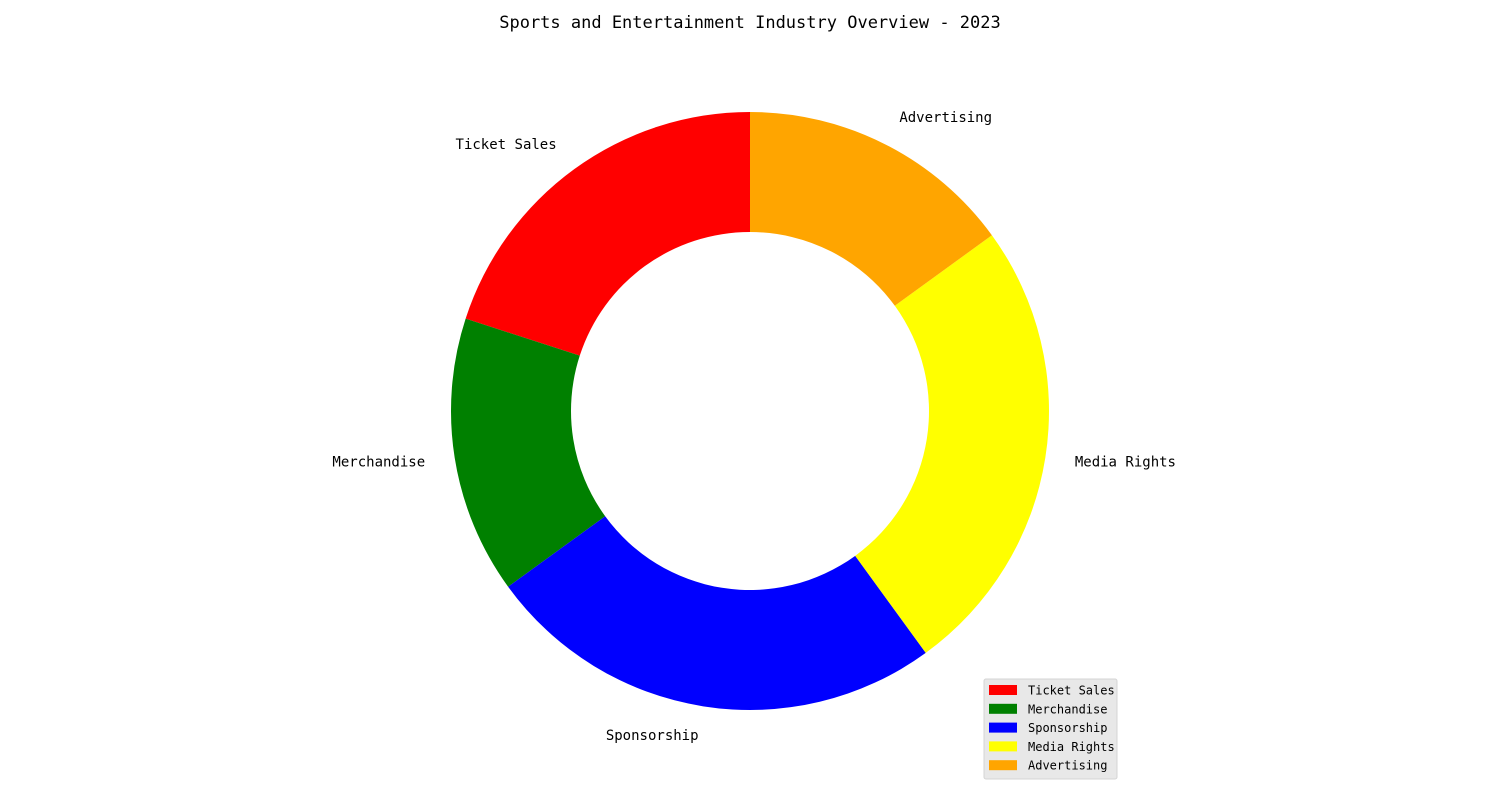  I want to click on slice-advertising, so click(871, 209).